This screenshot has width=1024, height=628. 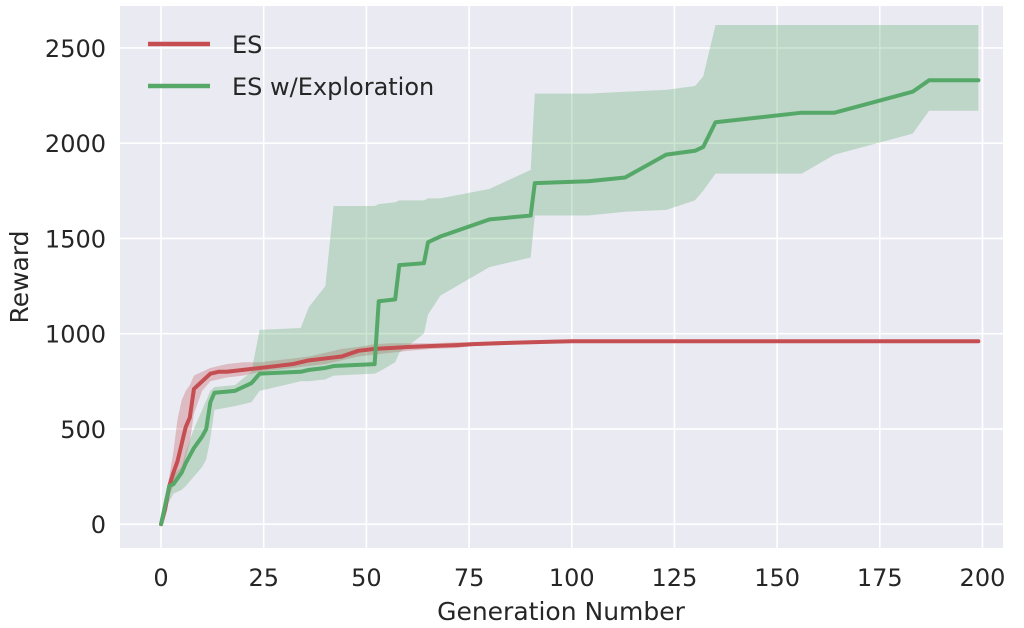 I want to click on x-tick-label-200: 200, so click(x=983, y=578).